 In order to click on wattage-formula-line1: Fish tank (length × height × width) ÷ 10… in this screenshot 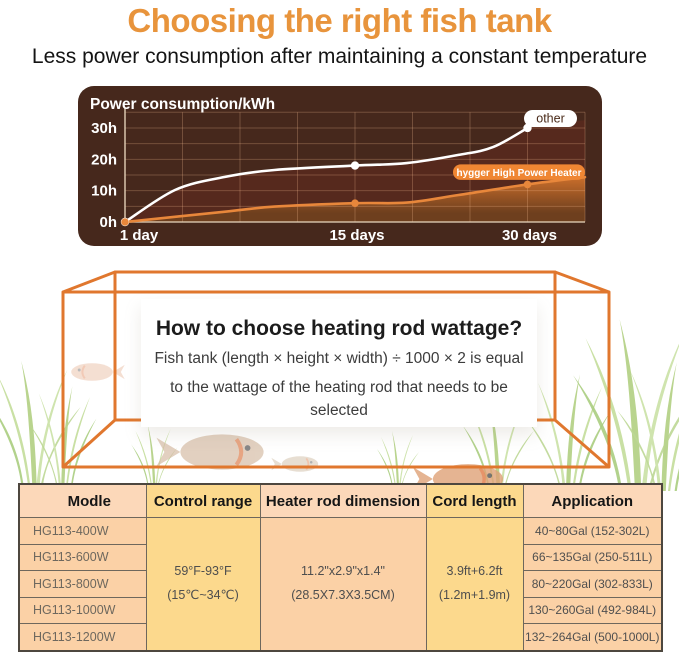, I will do `click(339, 358)`.